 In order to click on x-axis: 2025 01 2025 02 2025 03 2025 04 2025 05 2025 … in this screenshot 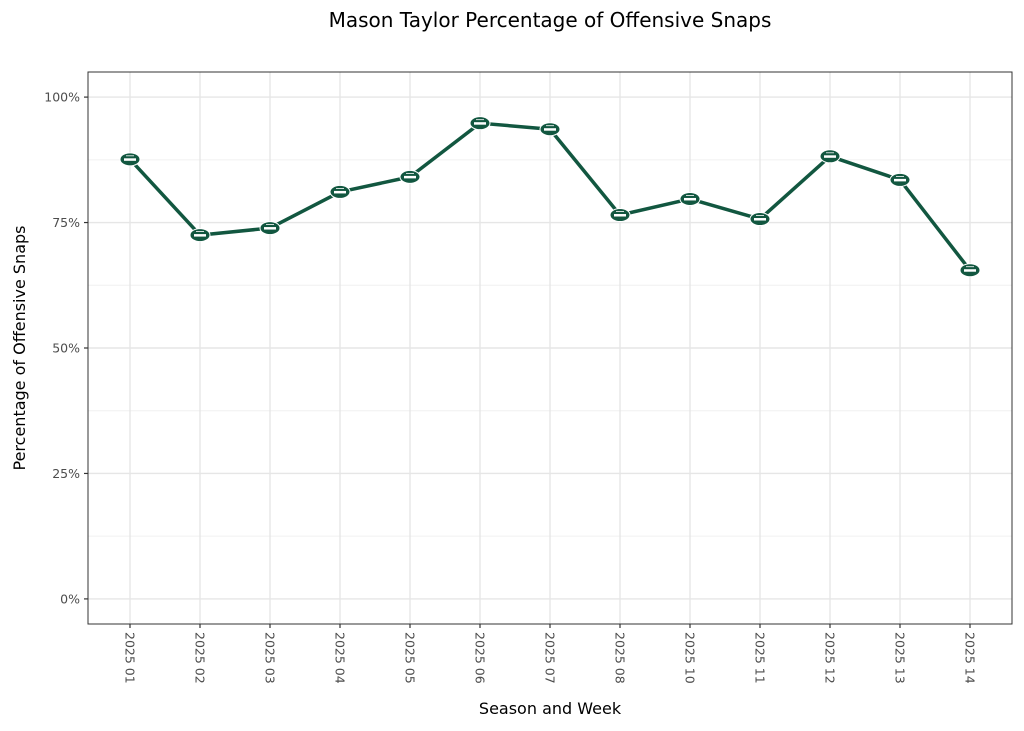, I will do `click(550, 654)`.